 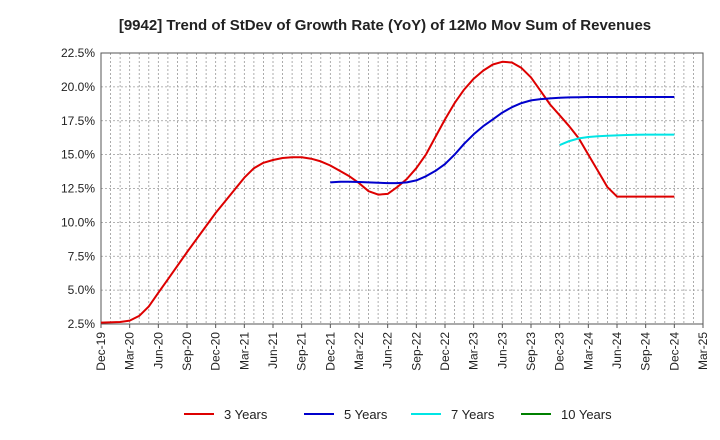 I want to click on x-tick-label: Dec-22, so click(x=445, y=351).